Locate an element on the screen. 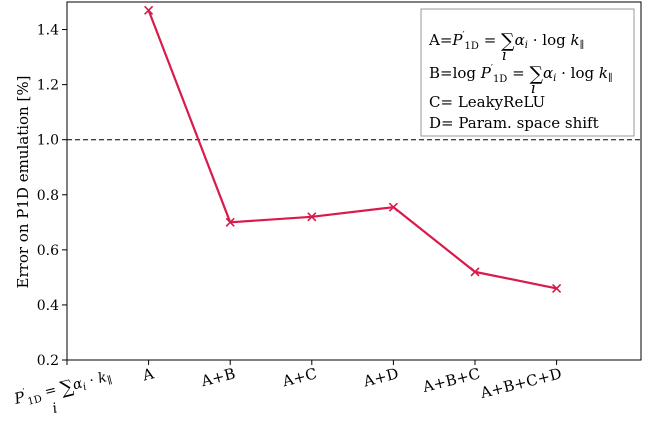  x-tick-label-5: A+B+C is located at coordinates (451, 380).